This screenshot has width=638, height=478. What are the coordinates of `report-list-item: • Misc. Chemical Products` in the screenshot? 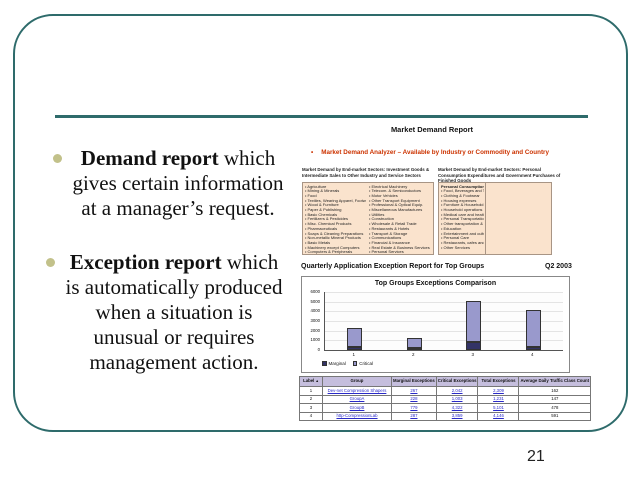 It's located at (328, 224).